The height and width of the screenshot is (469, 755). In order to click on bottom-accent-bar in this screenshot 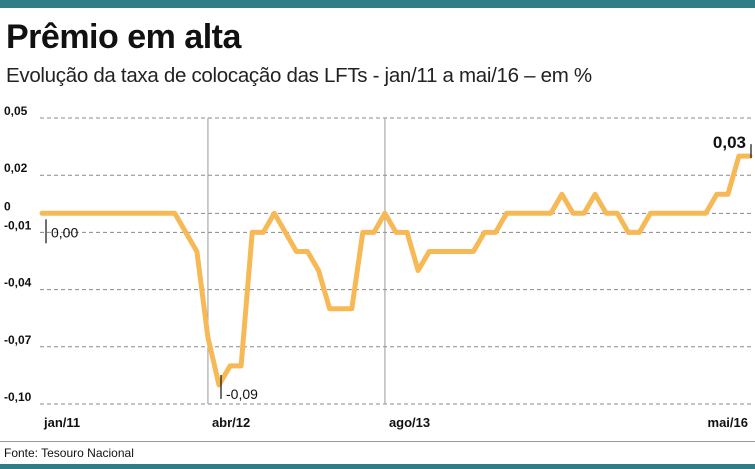, I will do `click(377, 466)`.